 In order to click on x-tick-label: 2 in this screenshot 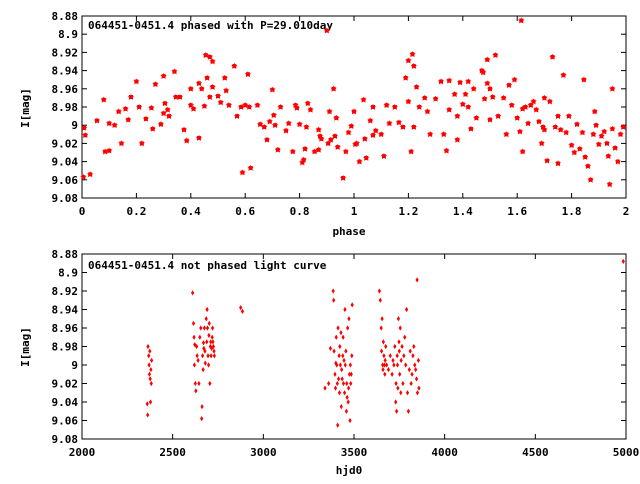, I will do `click(626, 211)`.